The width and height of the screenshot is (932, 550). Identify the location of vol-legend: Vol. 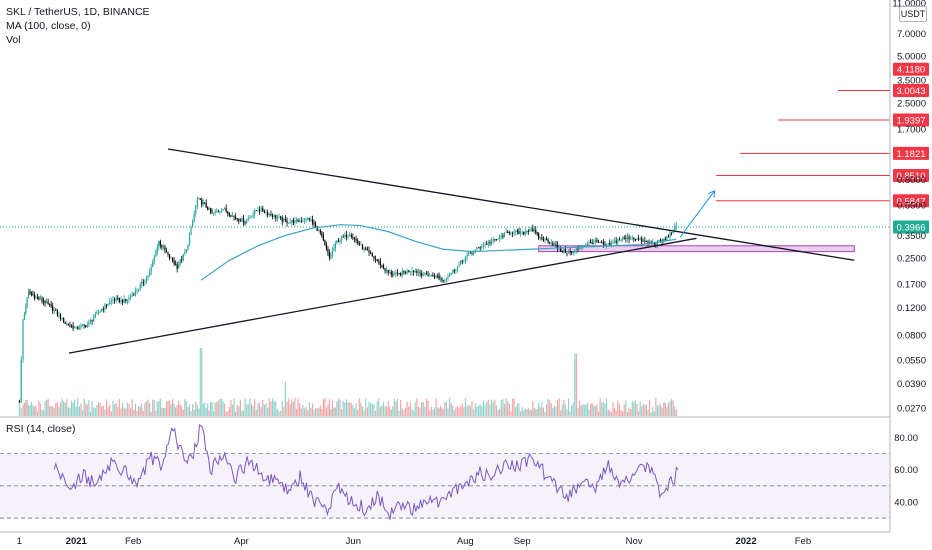
(13, 40).